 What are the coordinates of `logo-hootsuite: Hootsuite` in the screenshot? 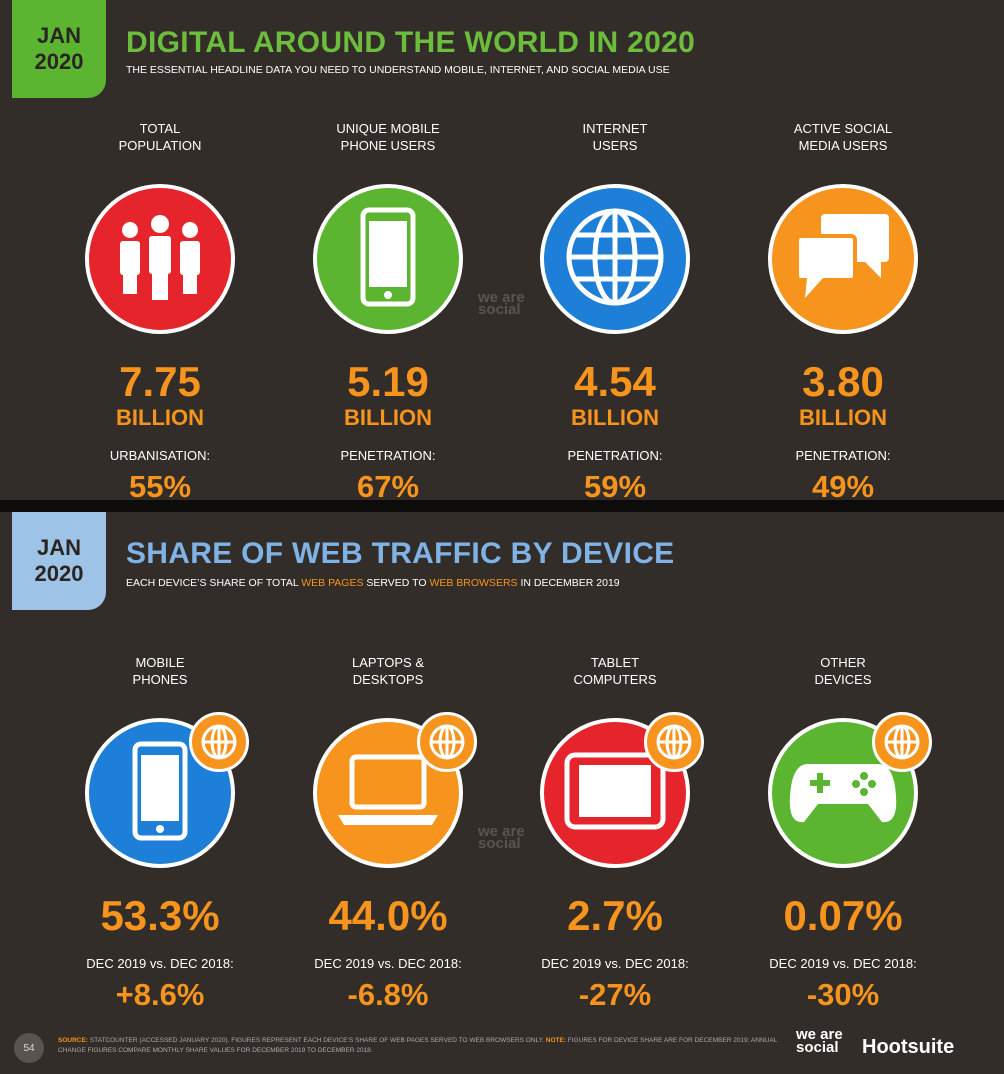 It's located at (908, 1047).